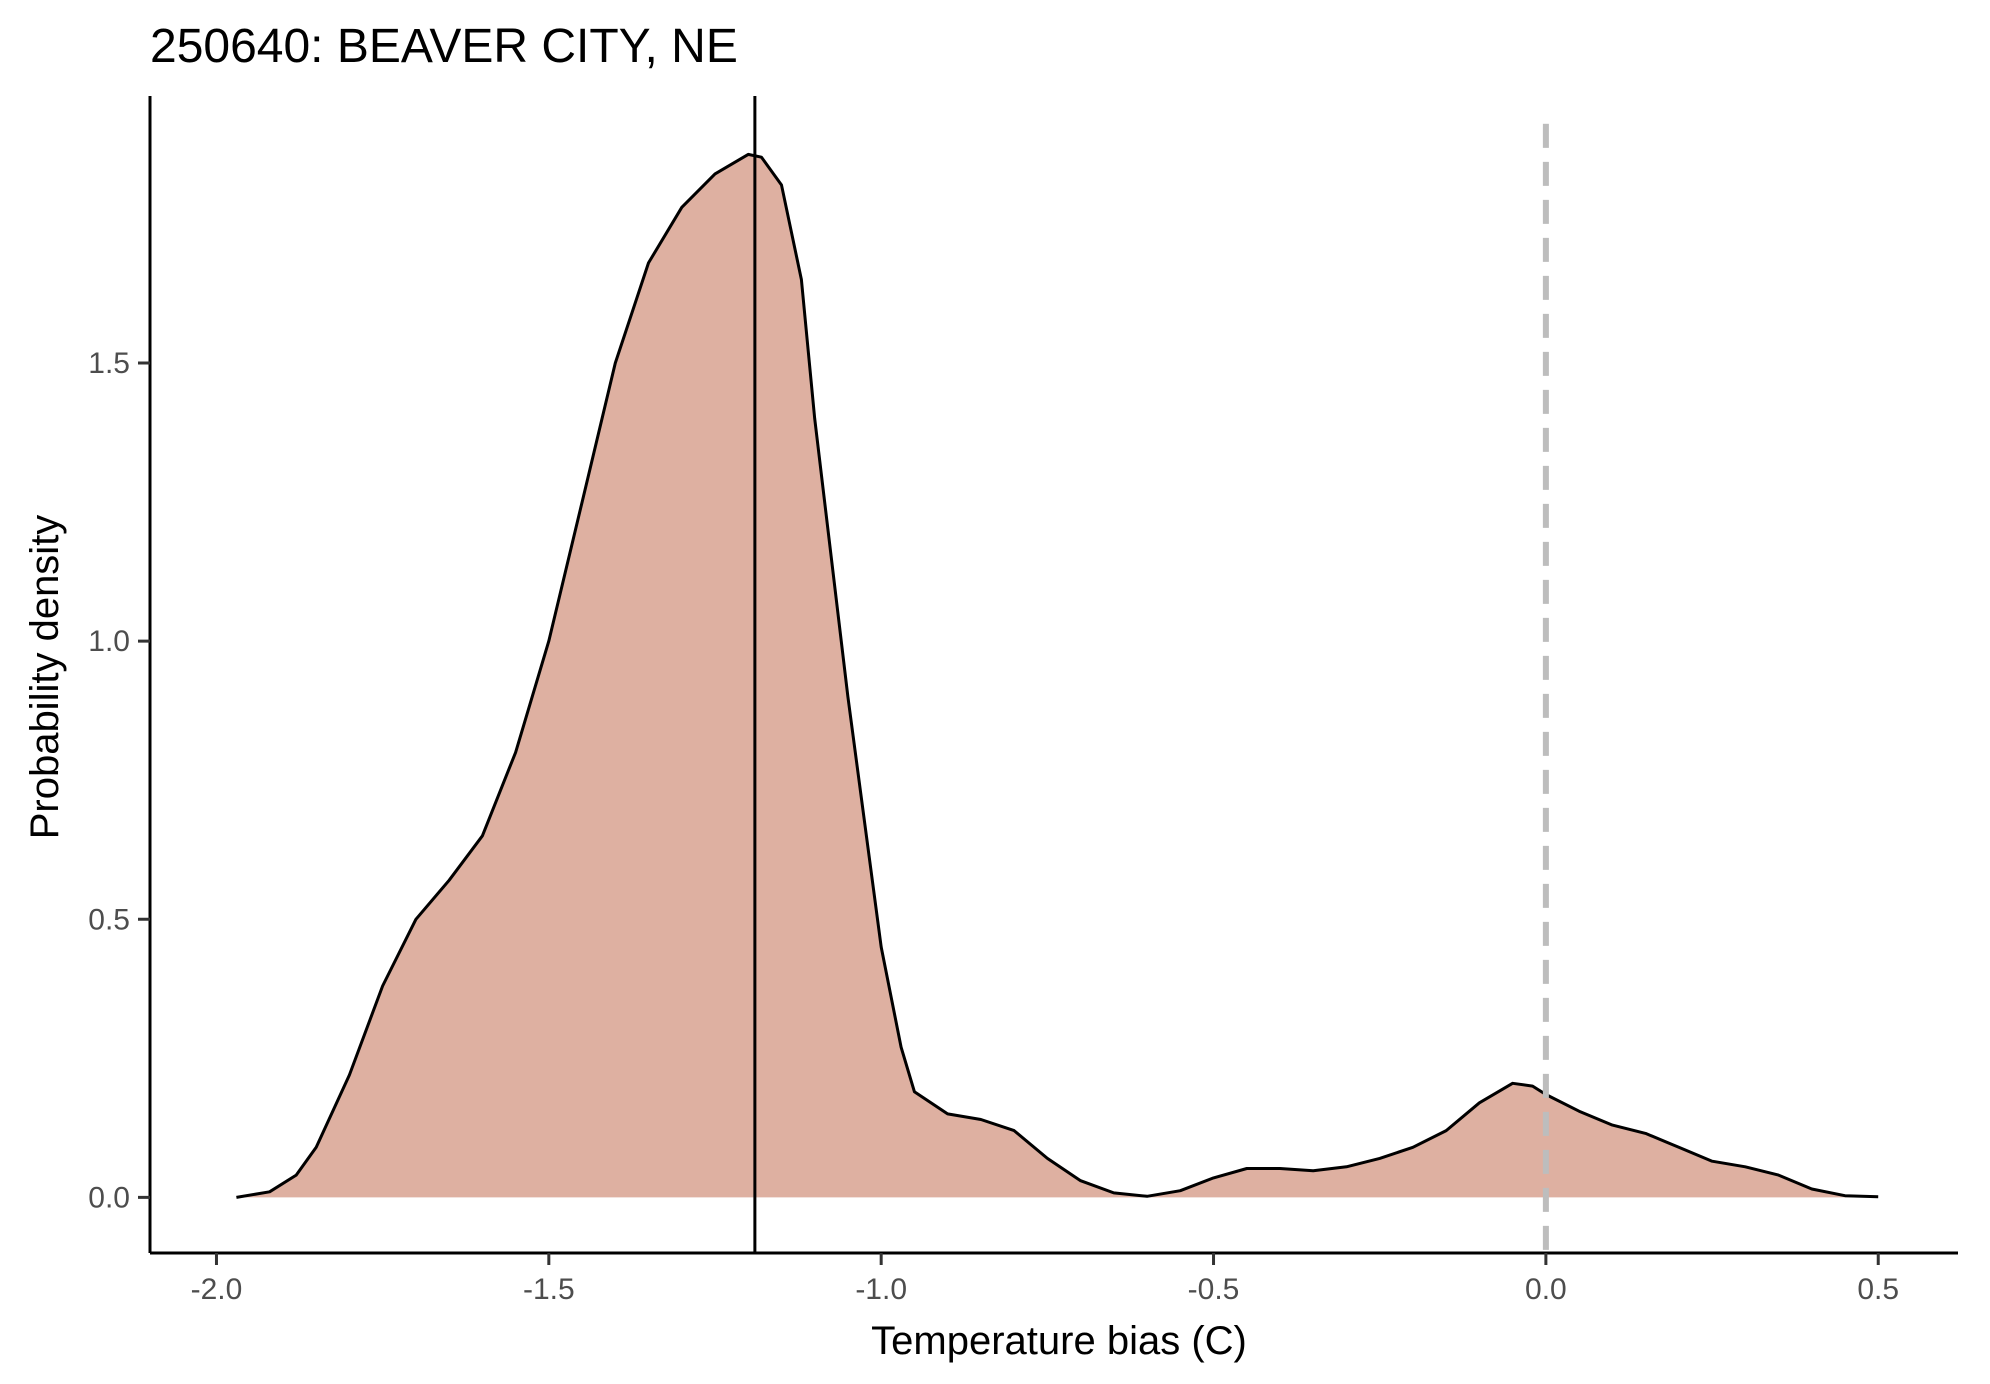 The width and height of the screenshot is (1990, 1384). What do you see at coordinates (1059, 1341) in the screenshot?
I see `x-axis-title: Temperature bias (C)` at bounding box center [1059, 1341].